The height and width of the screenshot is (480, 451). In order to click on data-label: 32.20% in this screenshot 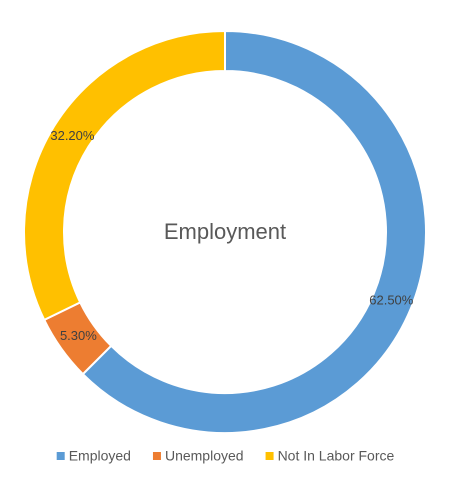, I will do `click(72, 135)`.